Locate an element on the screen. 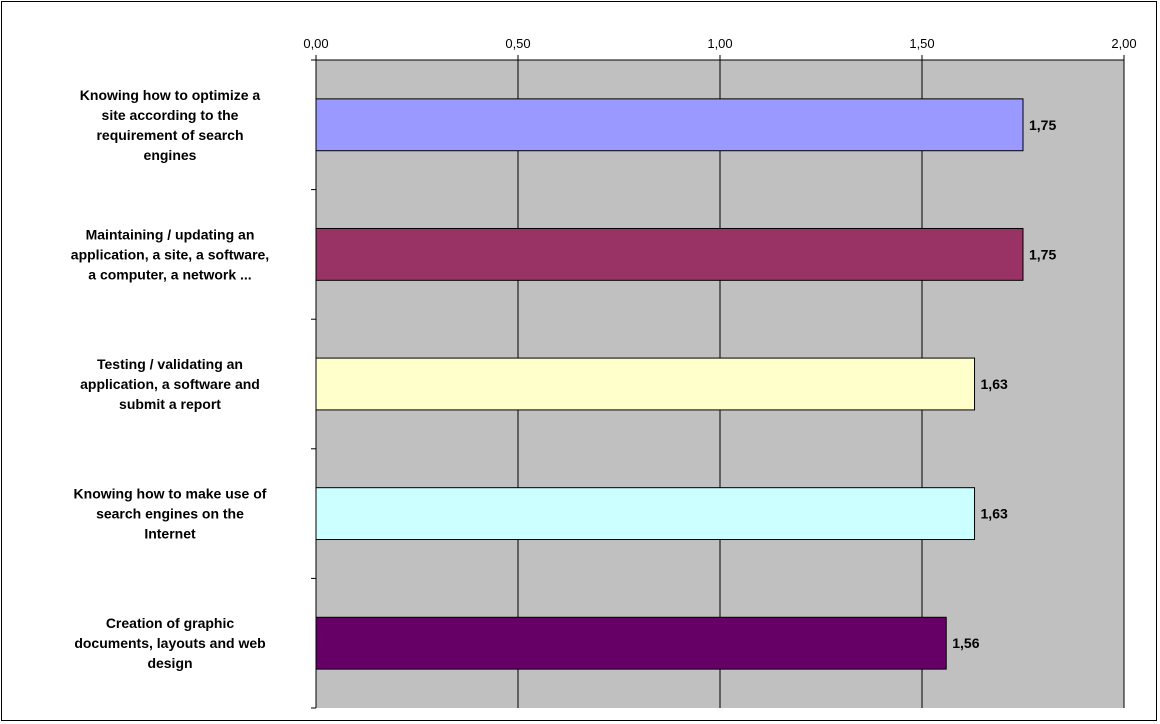  category-label-line: documents, layouts and web is located at coordinates (169, 643).